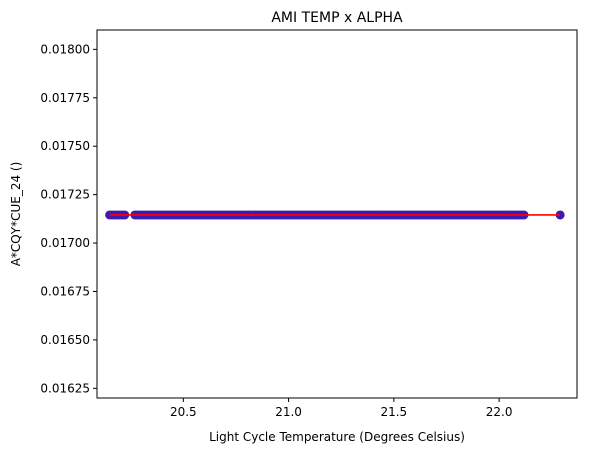 The image size is (603, 453). I want to click on y-tick-label: 0.01675, so click(65, 291).